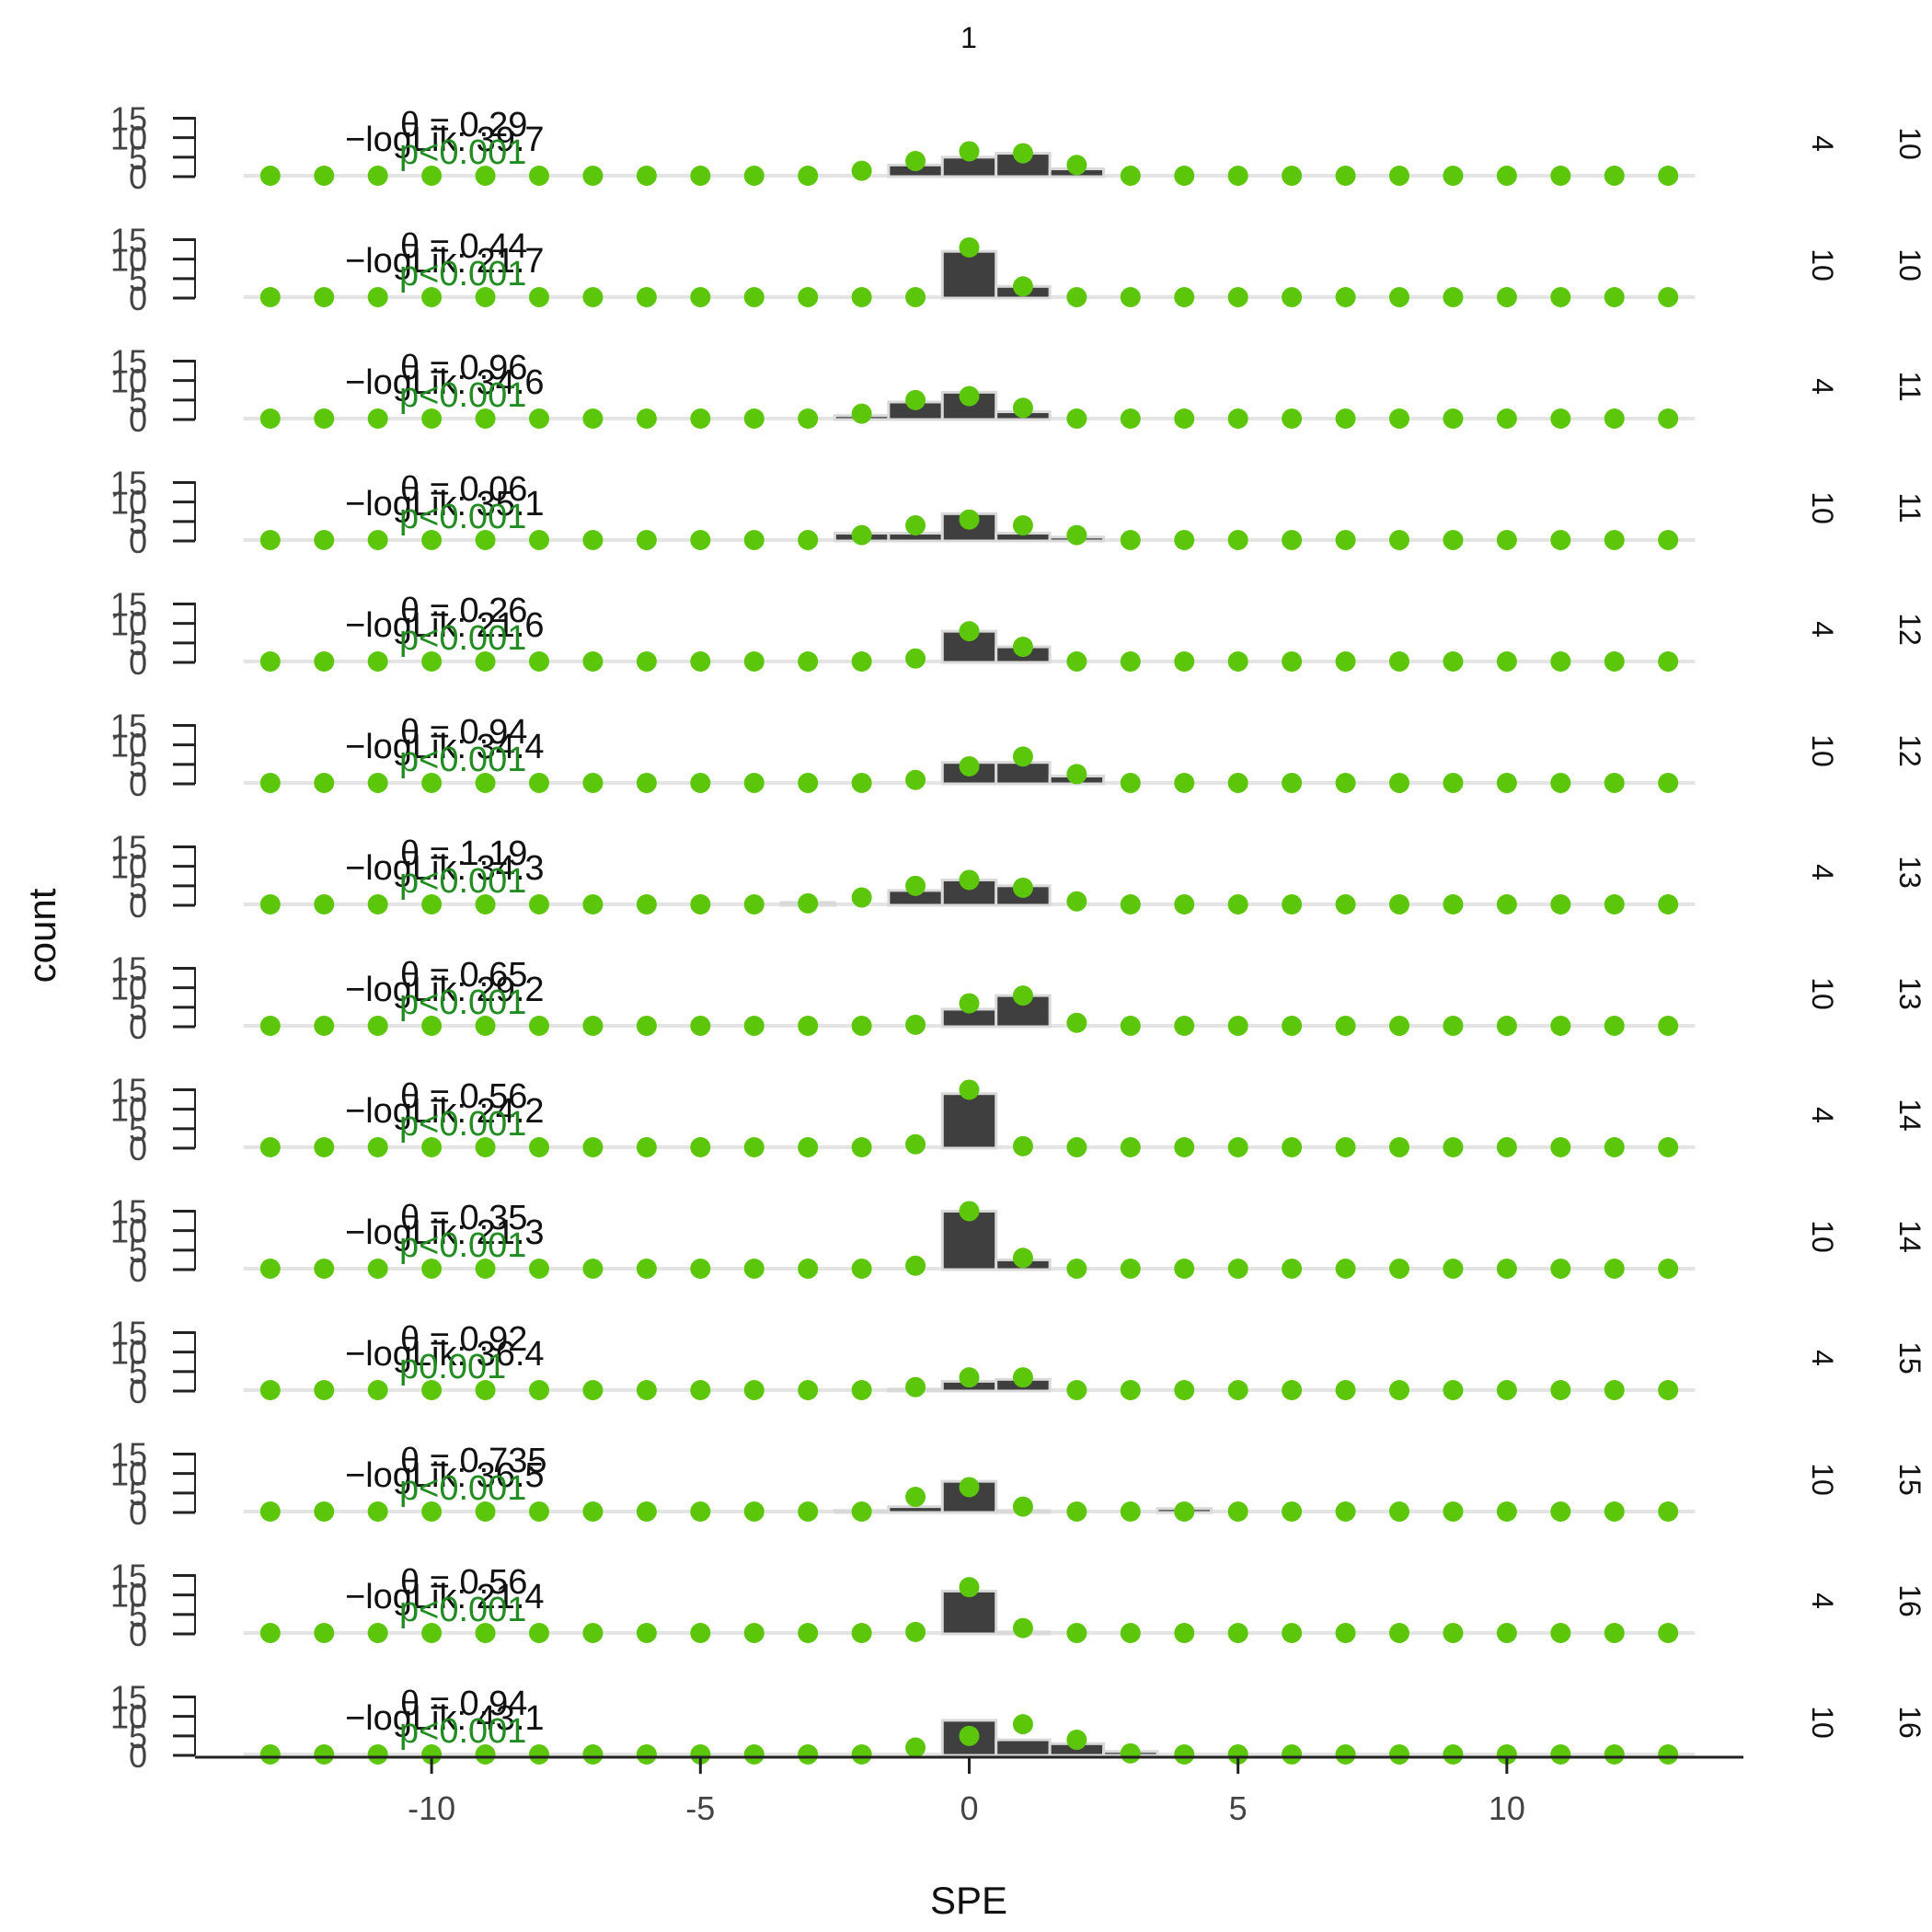 This screenshot has width=1932, height=1932. I want to click on y-tick-label: 5, so click(138, 279).